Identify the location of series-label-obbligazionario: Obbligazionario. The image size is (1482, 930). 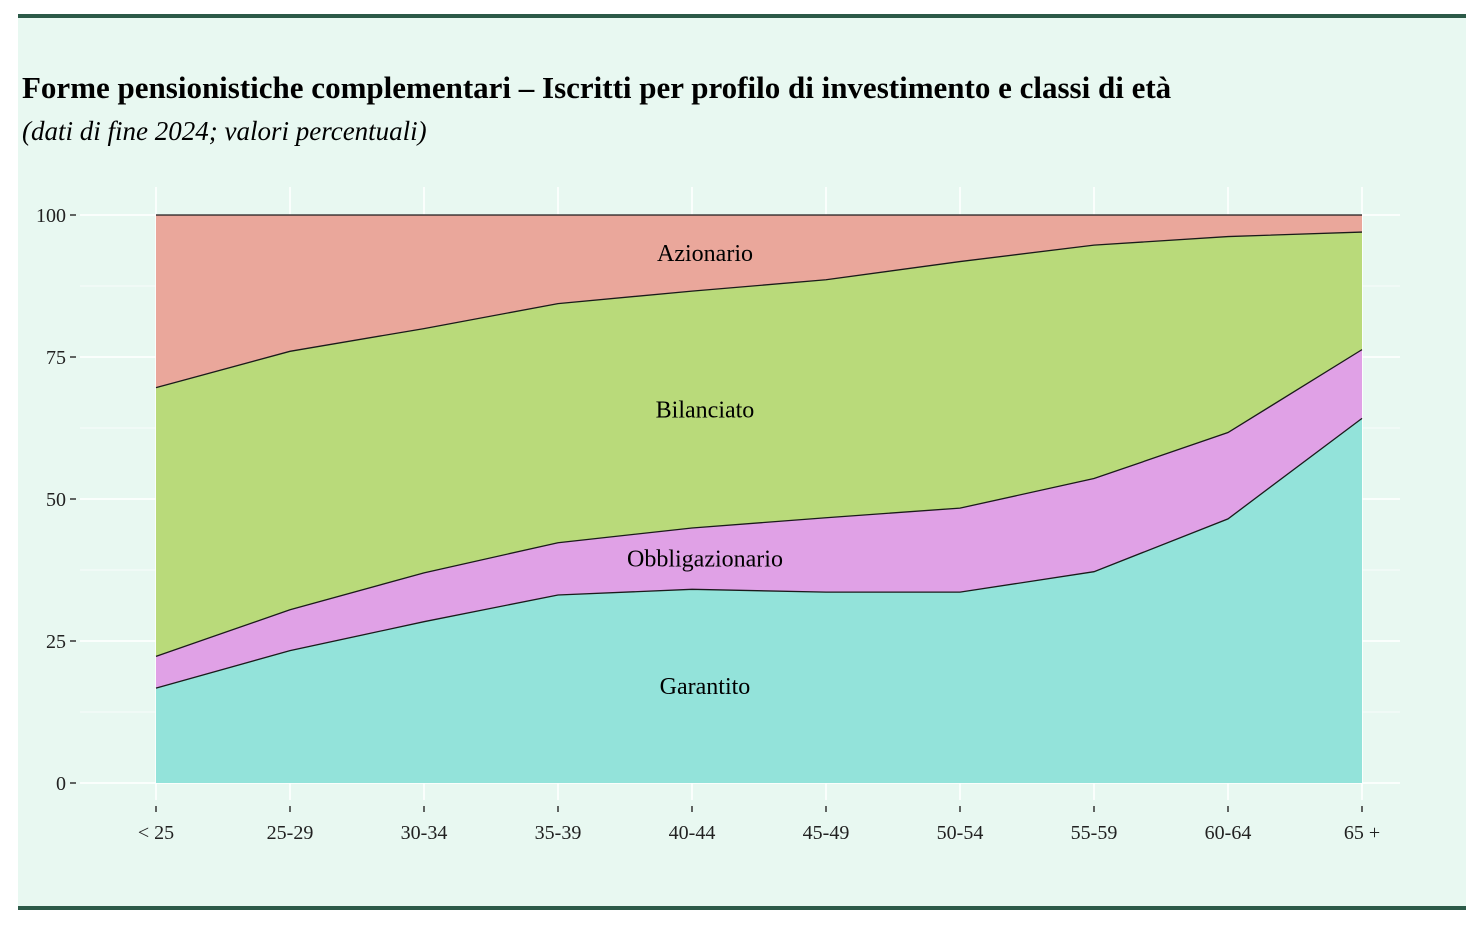
(705, 560).